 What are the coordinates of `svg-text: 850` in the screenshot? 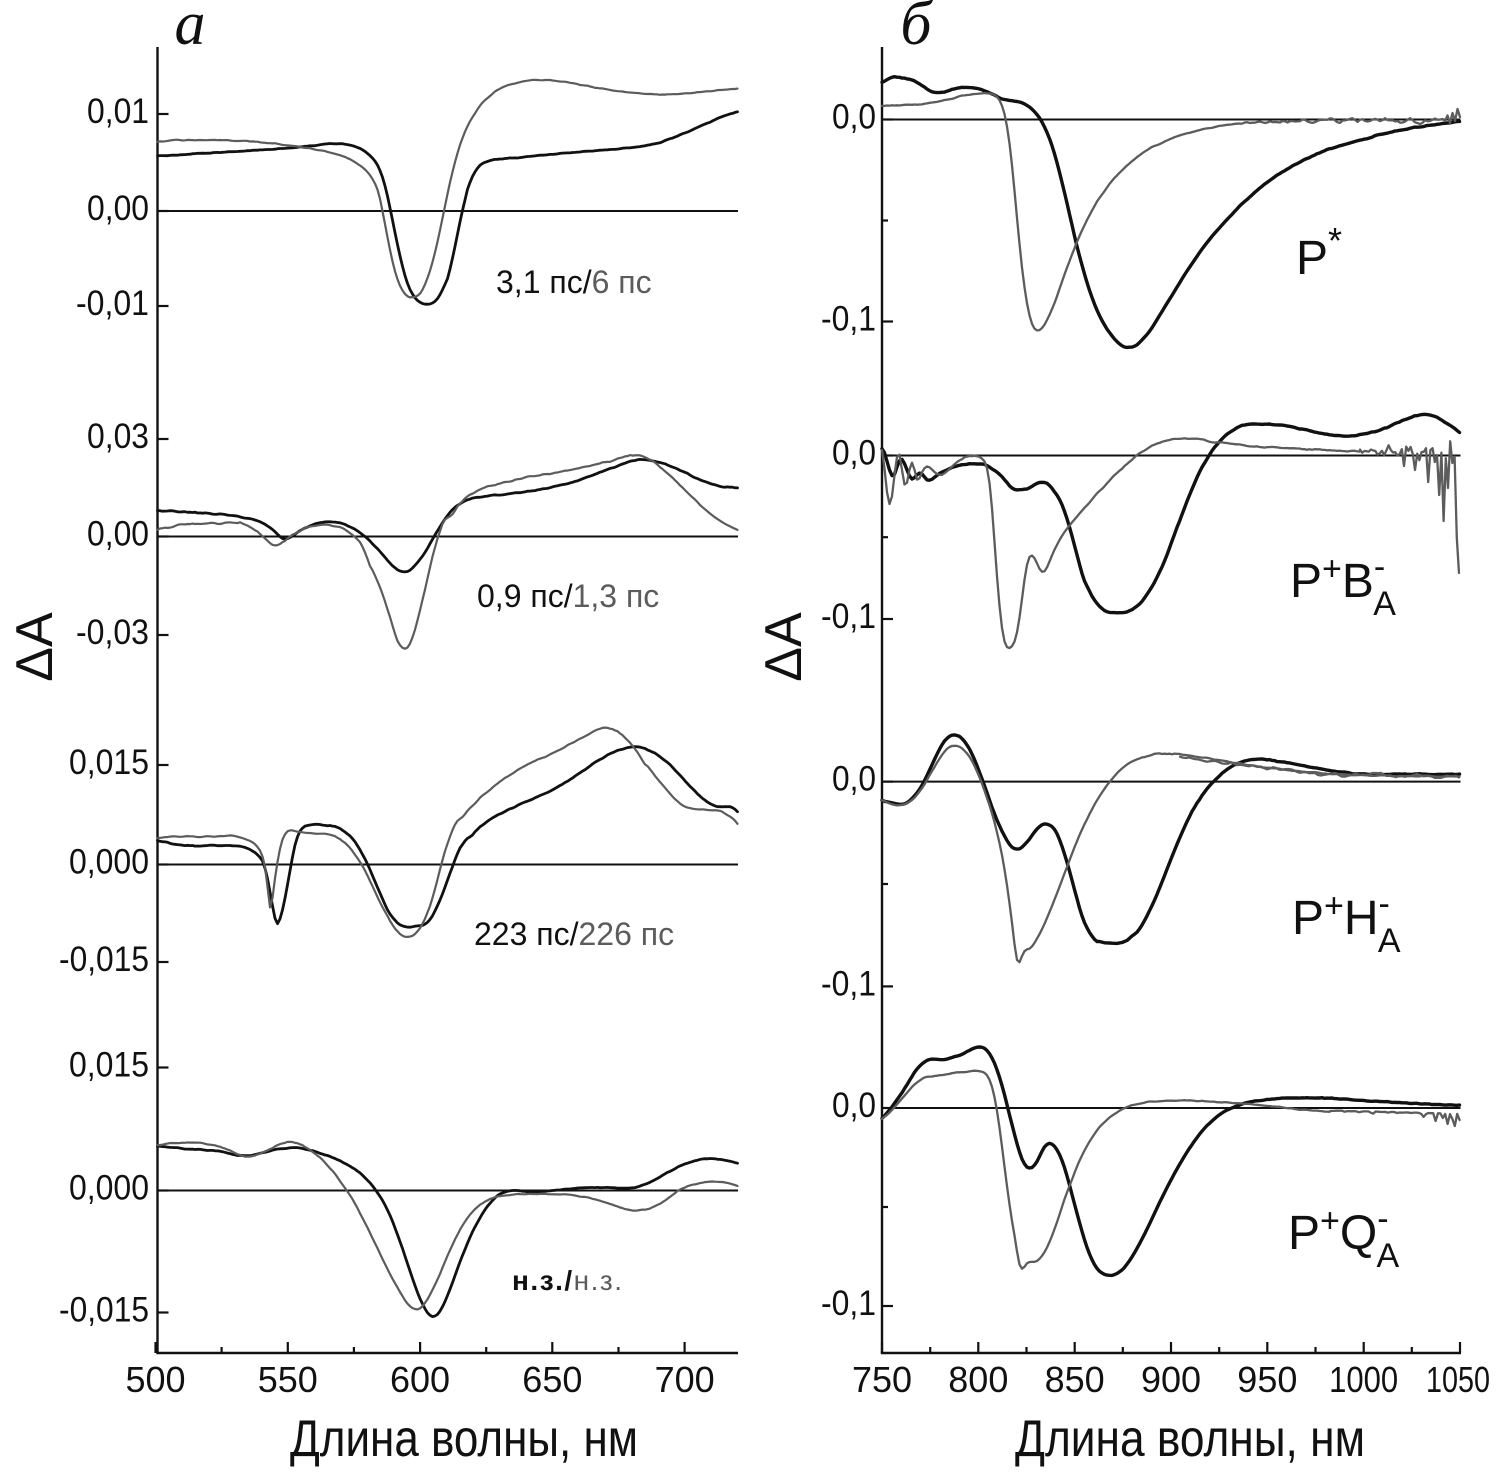 It's located at (1075, 1379).